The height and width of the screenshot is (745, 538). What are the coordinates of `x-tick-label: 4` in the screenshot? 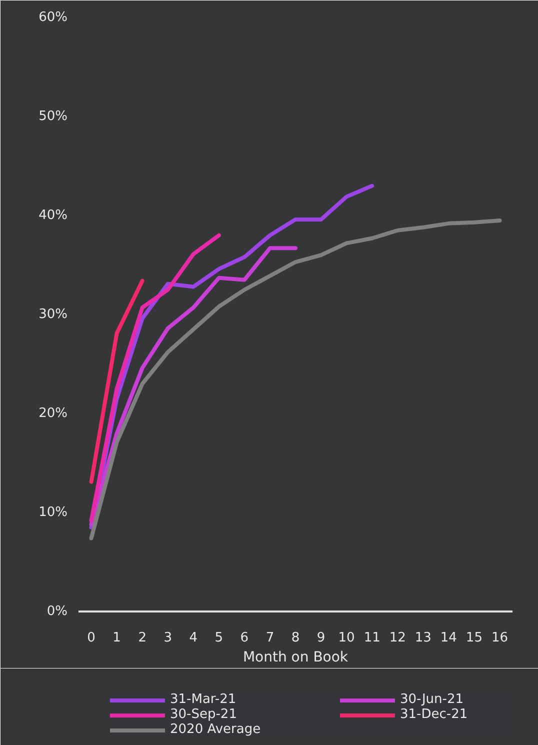 It's located at (193, 638).